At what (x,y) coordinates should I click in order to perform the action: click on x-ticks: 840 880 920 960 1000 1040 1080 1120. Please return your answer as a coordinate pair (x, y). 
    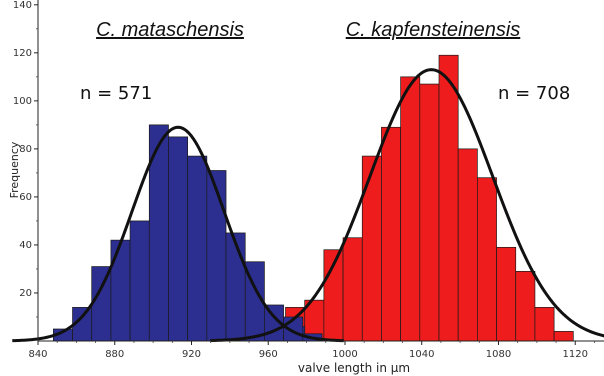
    Looking at the image, I should click on (311, 350).